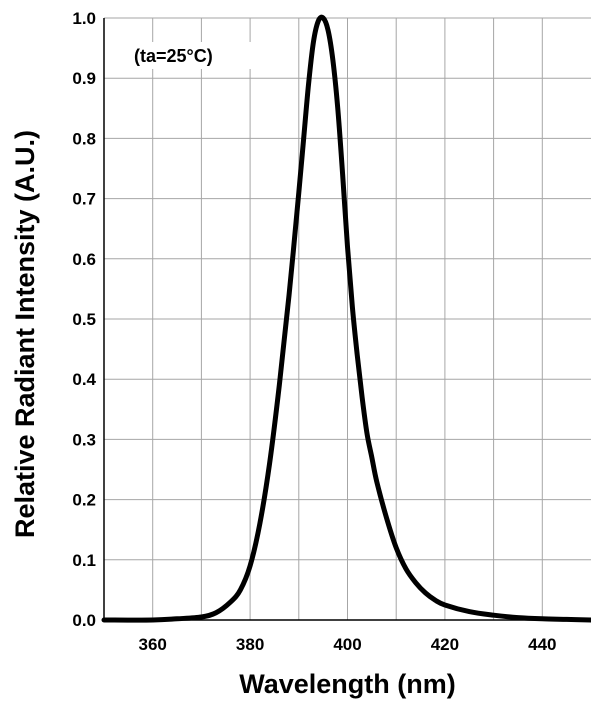 The width and height of the screenshot is (591, 704). I want to click on y-tick-labels: 0.0 0.1 0.2 0.3 0.4 0.5 0.6 0.7 0.8 0.9 1.0, so click(84, 319).